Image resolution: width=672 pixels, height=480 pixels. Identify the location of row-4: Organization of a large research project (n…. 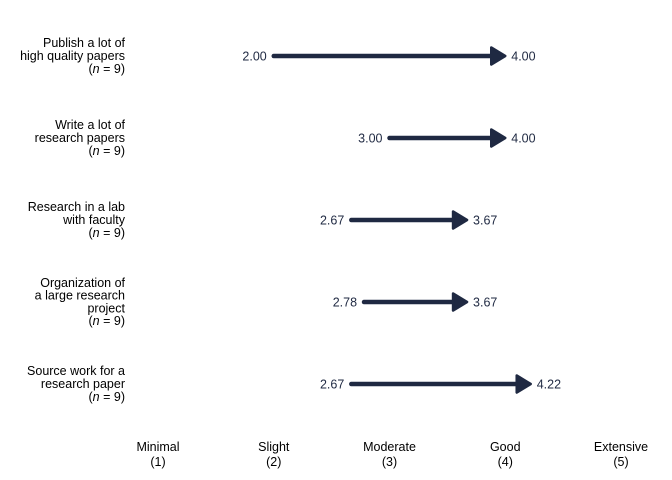
(266, 302).